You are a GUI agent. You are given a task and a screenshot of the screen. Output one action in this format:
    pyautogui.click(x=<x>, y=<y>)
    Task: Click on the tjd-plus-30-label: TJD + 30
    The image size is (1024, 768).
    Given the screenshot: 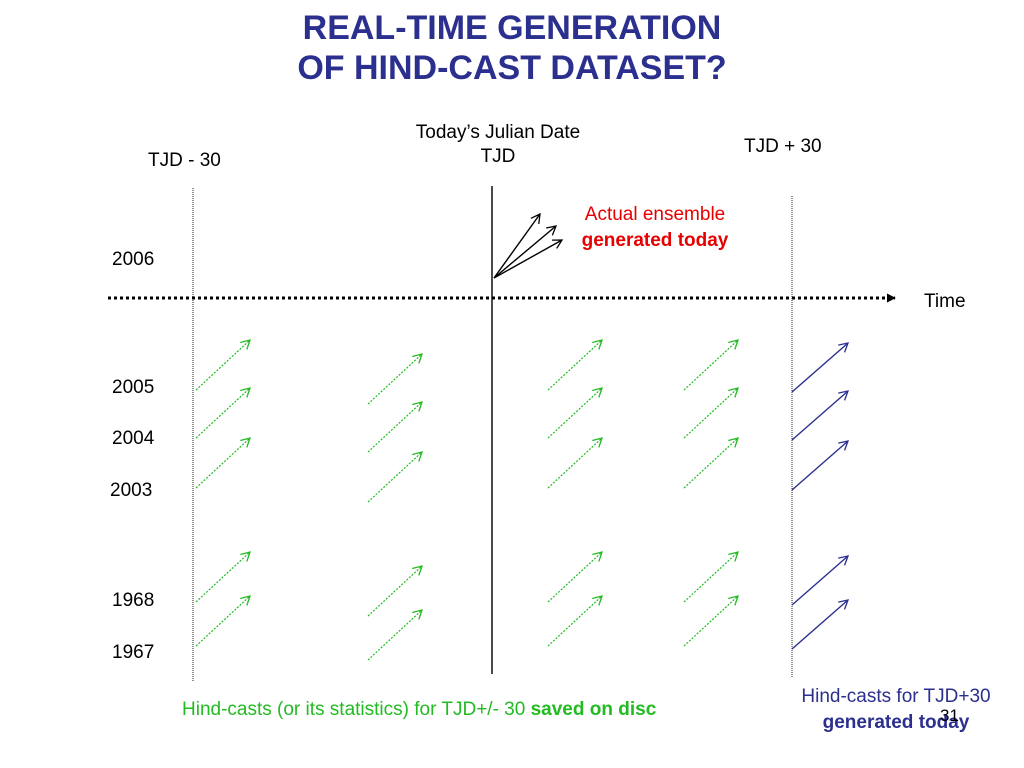 What is the action you would take?
    pyautogui.click(x=783, y=146)
    